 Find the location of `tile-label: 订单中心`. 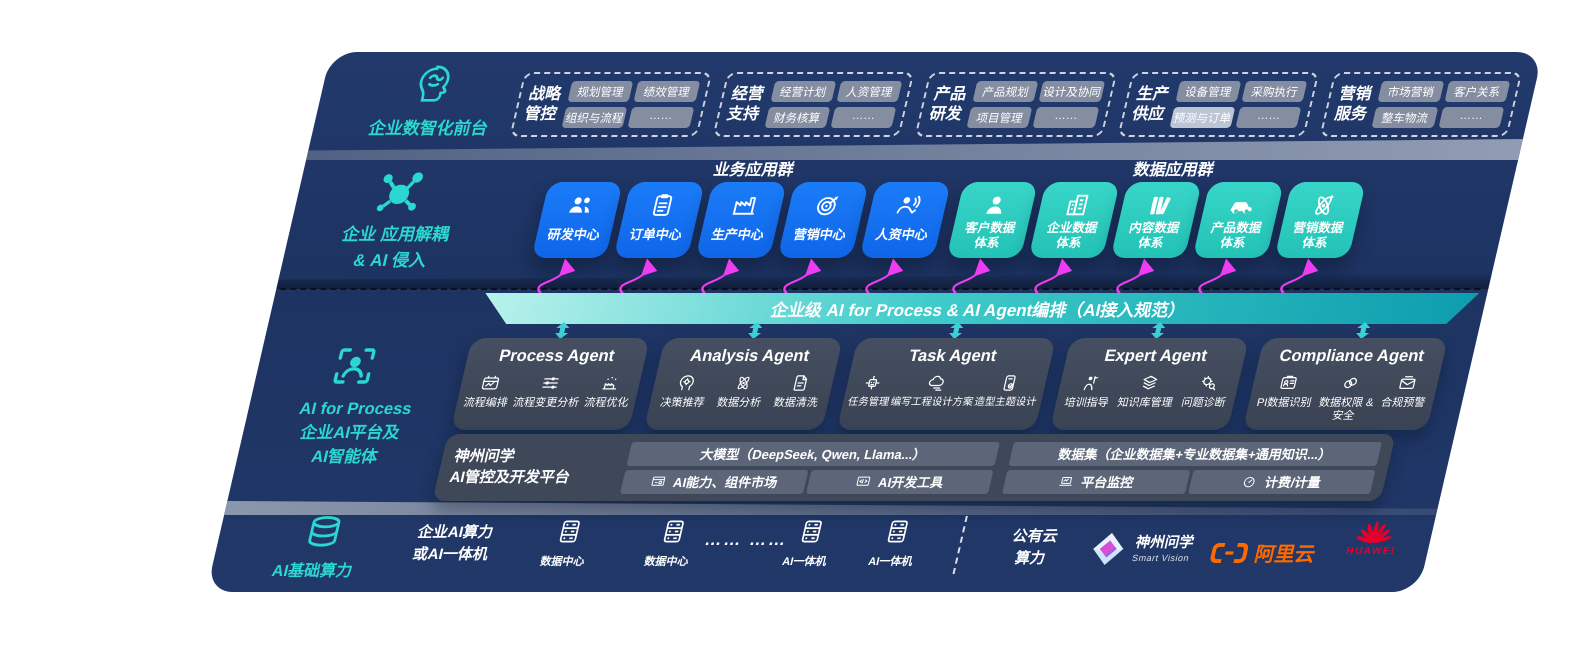

tile-label: 订单中心 is located at coordinates (656, 234).